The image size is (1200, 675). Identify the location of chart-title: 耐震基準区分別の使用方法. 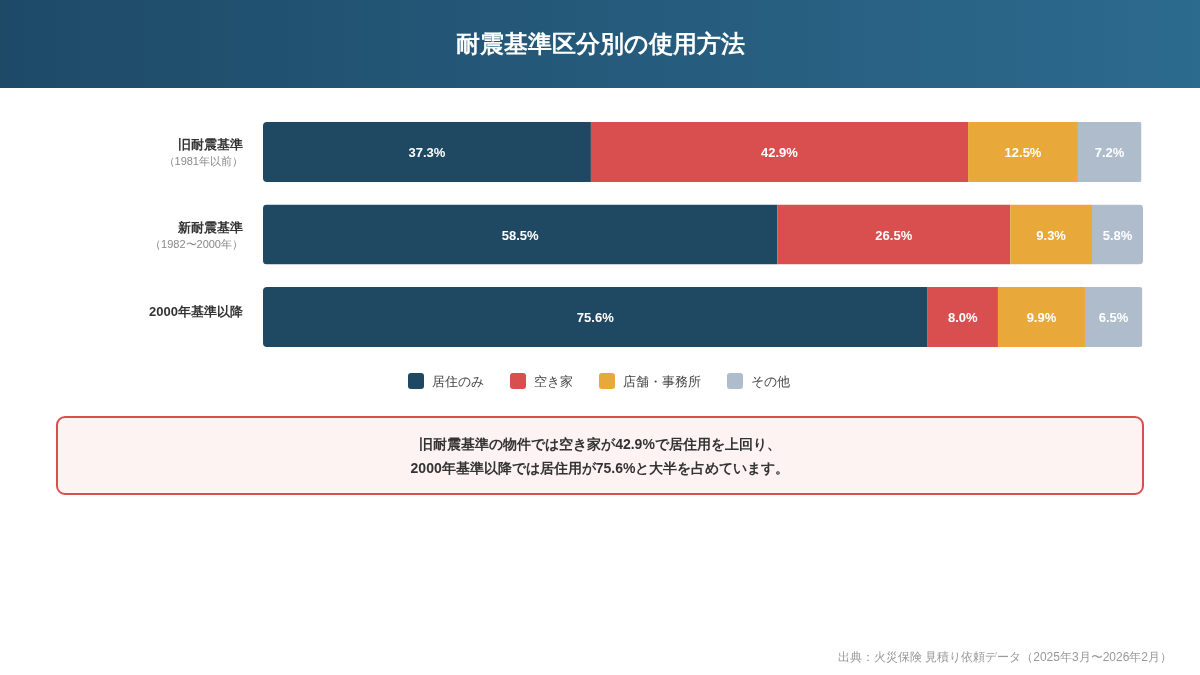
(600, 43).